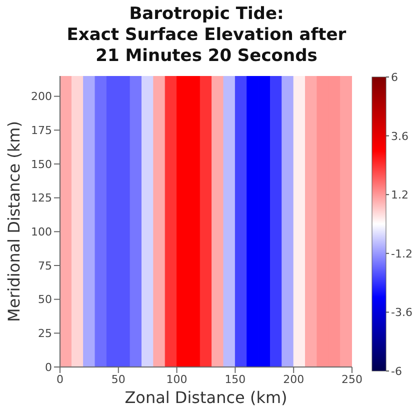 Image resolution: width=413 pixels, height=413 pixels. What do you see at coordinates (41, 164) in the screenshot?
I see `y-tick-label: 150` at bounding box center [41, 164].